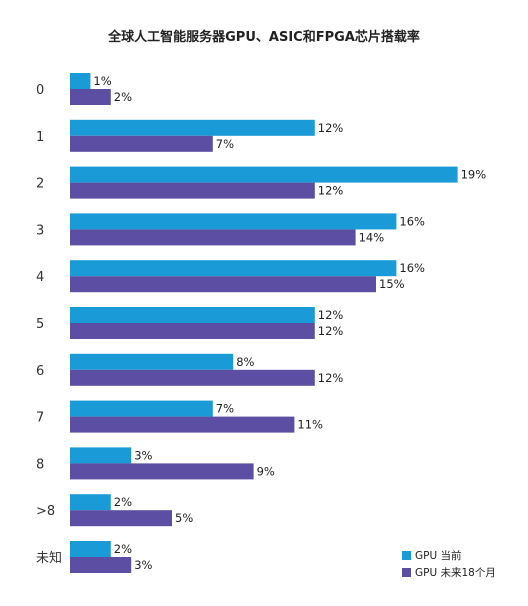 This screenshot has width=528, height=606. Describe the element at coordinates (49, 558) in the screenshot. I see `category-label: 未知` at that location.